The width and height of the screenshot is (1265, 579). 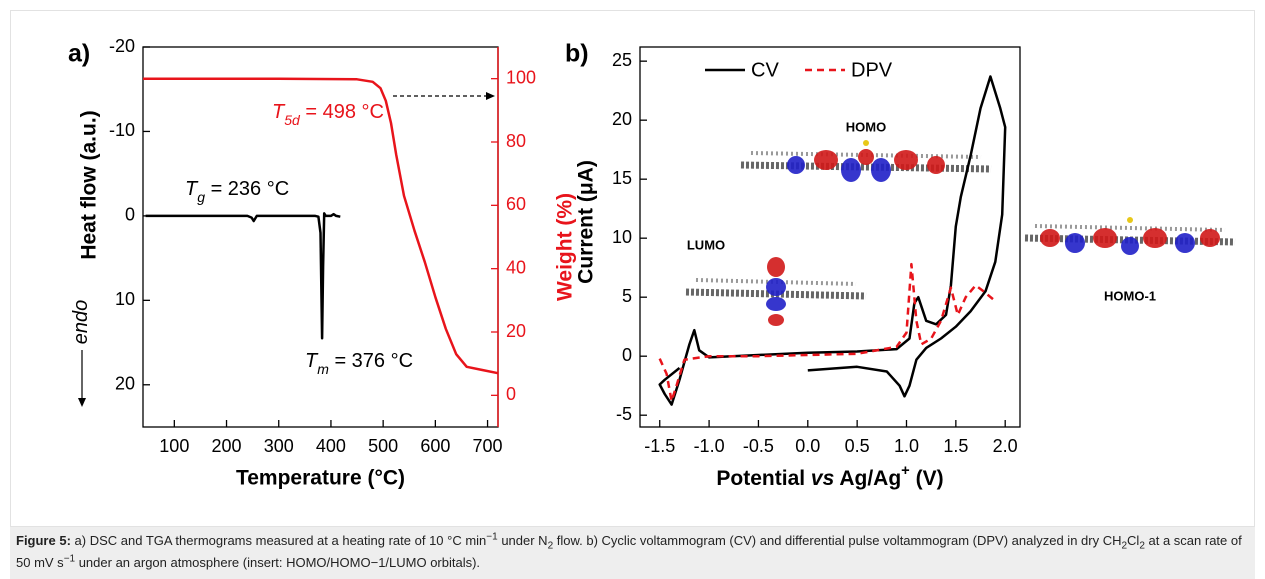 I want to click on legend-label: DPV, so click(x=872, y=70).